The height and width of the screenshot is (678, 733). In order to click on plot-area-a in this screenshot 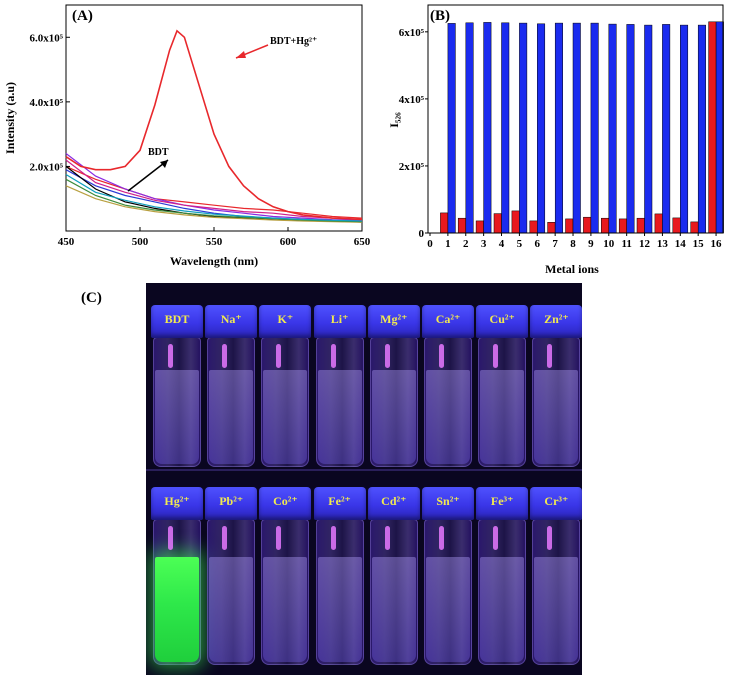, I will do `click(214, 118)`.